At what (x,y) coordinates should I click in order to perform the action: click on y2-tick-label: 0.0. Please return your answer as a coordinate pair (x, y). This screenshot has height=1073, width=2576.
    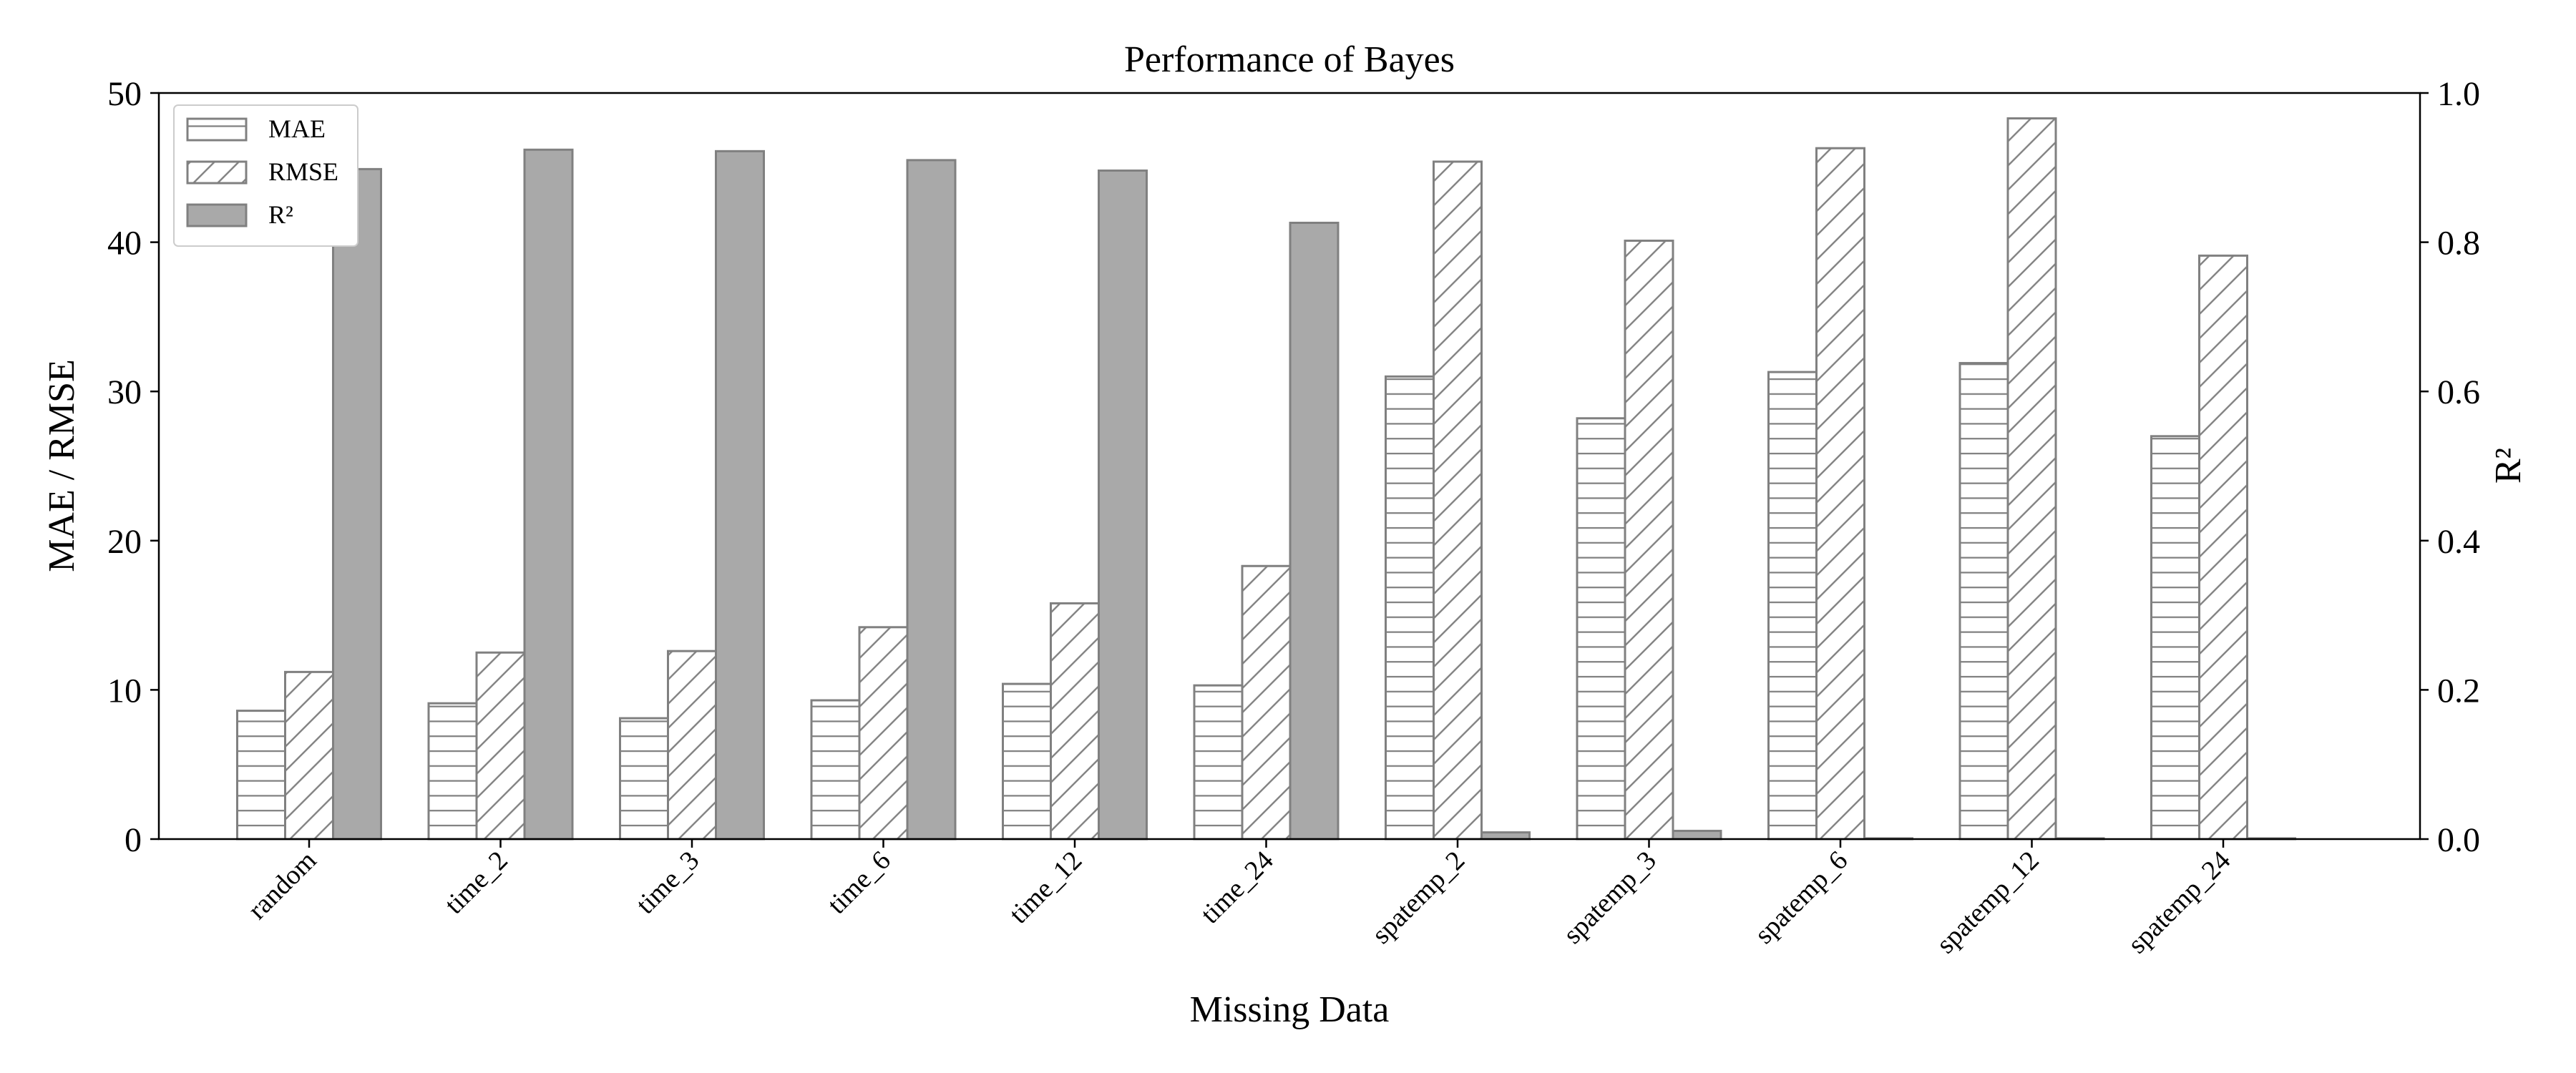
    Looking at the image, I should click on (2458, 840).